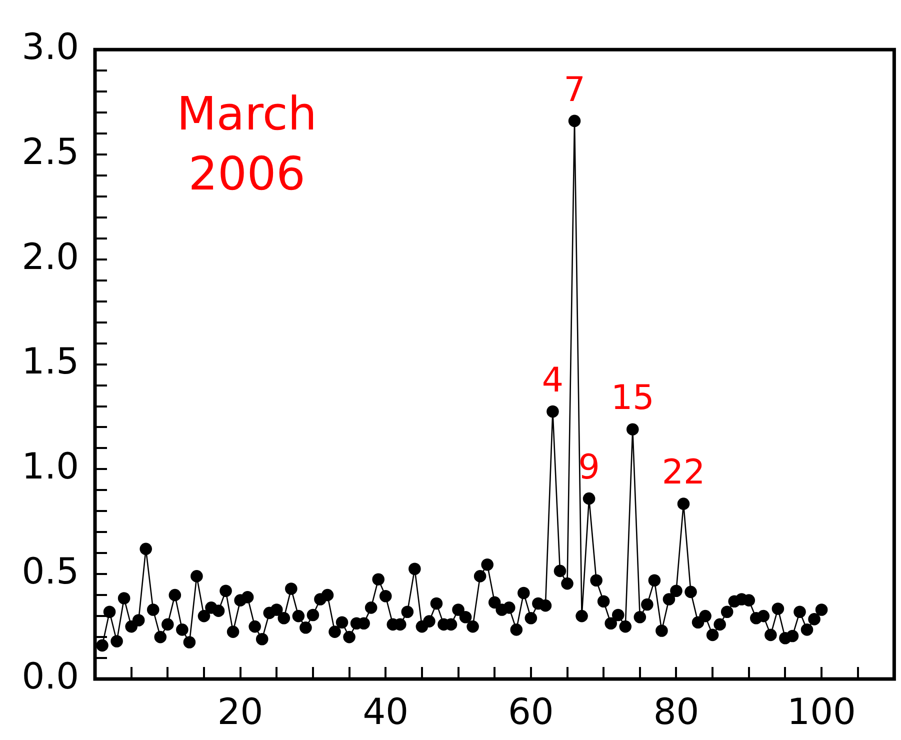  I want to click on annotation: 22, so click(684, 472).